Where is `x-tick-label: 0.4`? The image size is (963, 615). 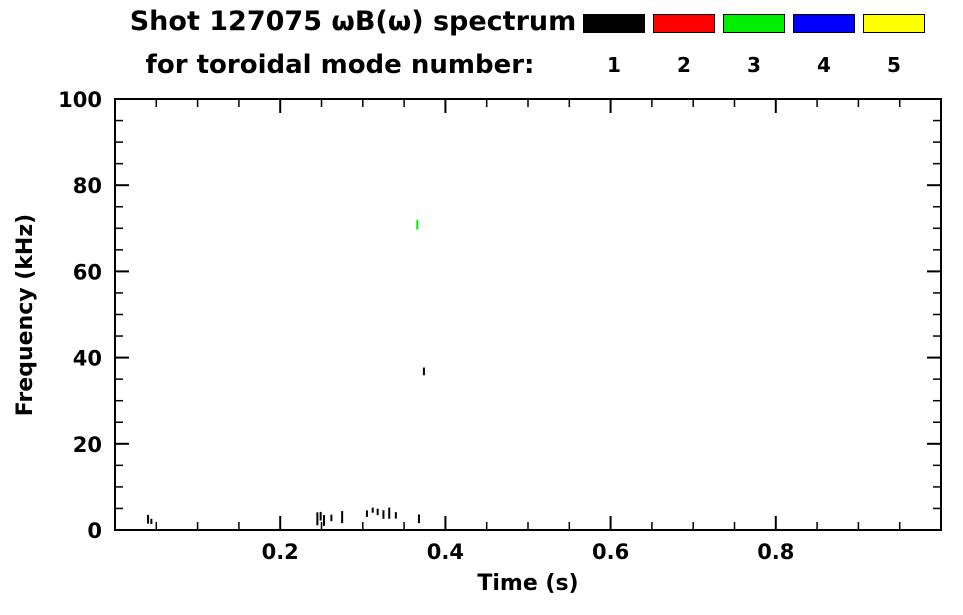 x-tick-label: 0.4 is located at coordinates (445, 552).